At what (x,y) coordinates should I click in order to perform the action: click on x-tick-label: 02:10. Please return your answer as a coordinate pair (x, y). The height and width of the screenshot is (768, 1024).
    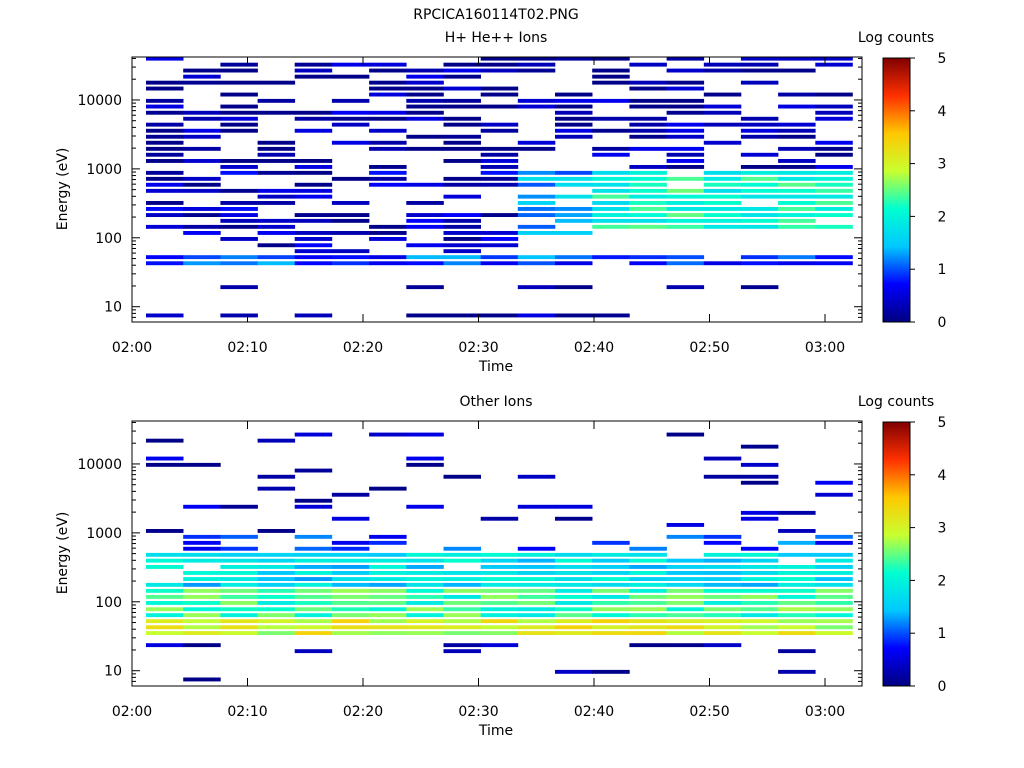
    Looking at the image, I should click on (247, 348).